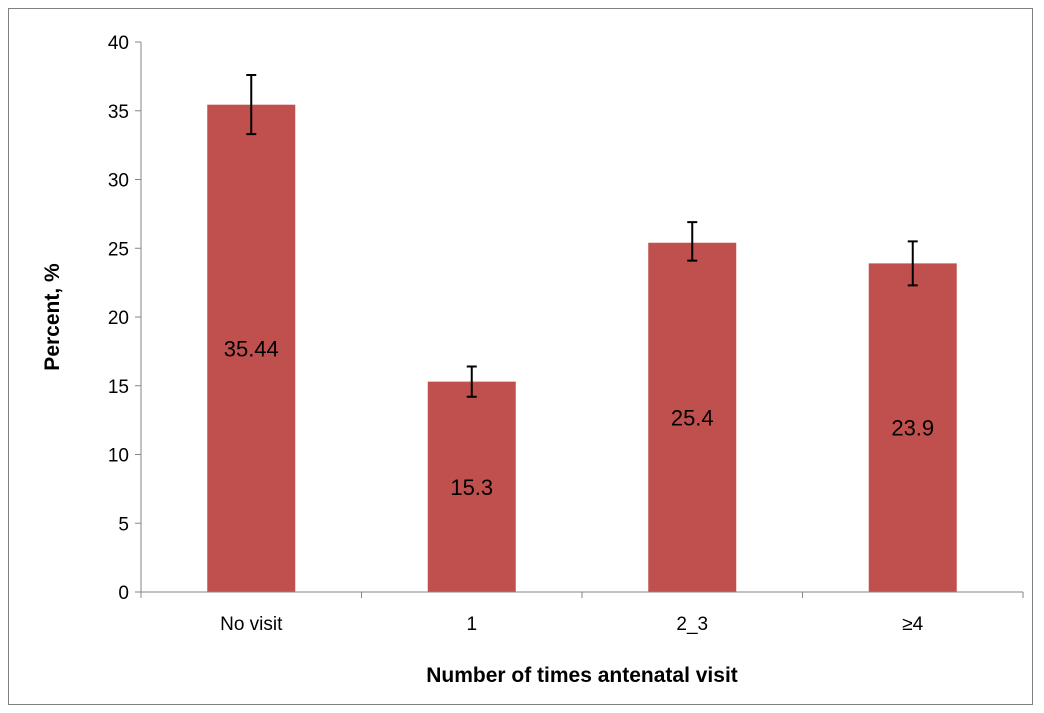  Describe the element at coordinates (251, 624) in the screenshot. I see `x-tick-label: No visit` at that location.